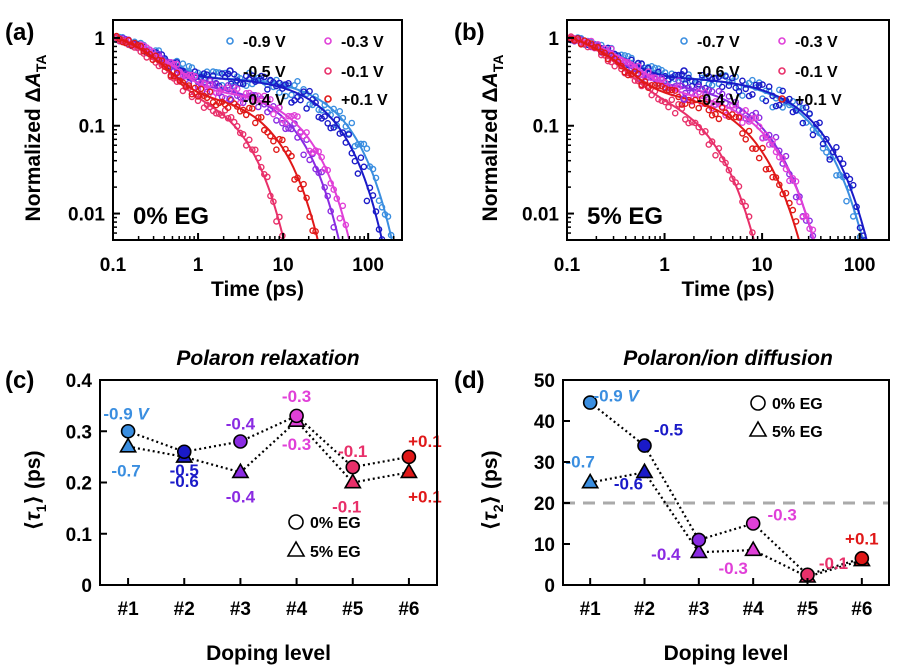  Describe the element at coordinates (726, 482) in the screenshot. I see `plot-frame` at that location.